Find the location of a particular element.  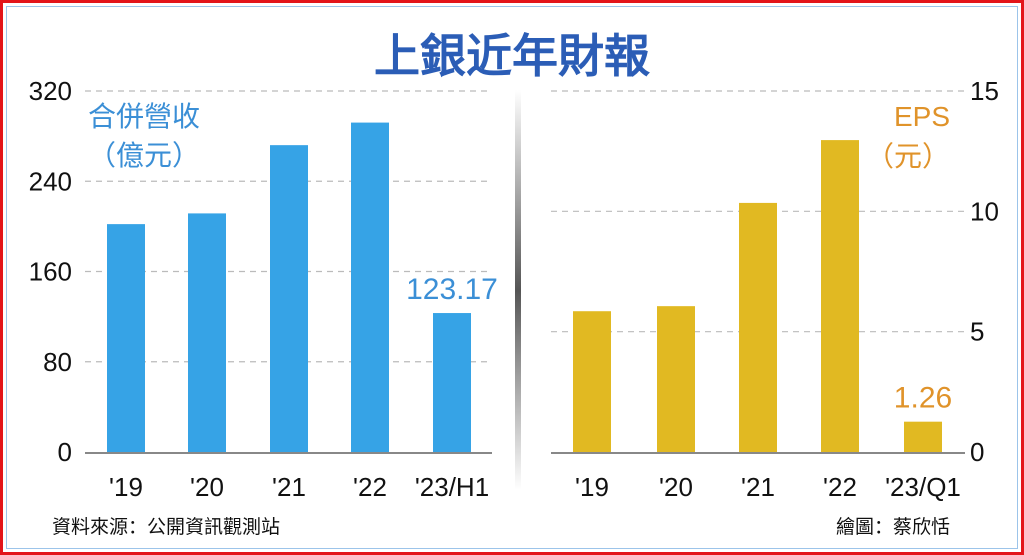

chart-title: 上銀近年財報 is located at coordinates (512, 56).